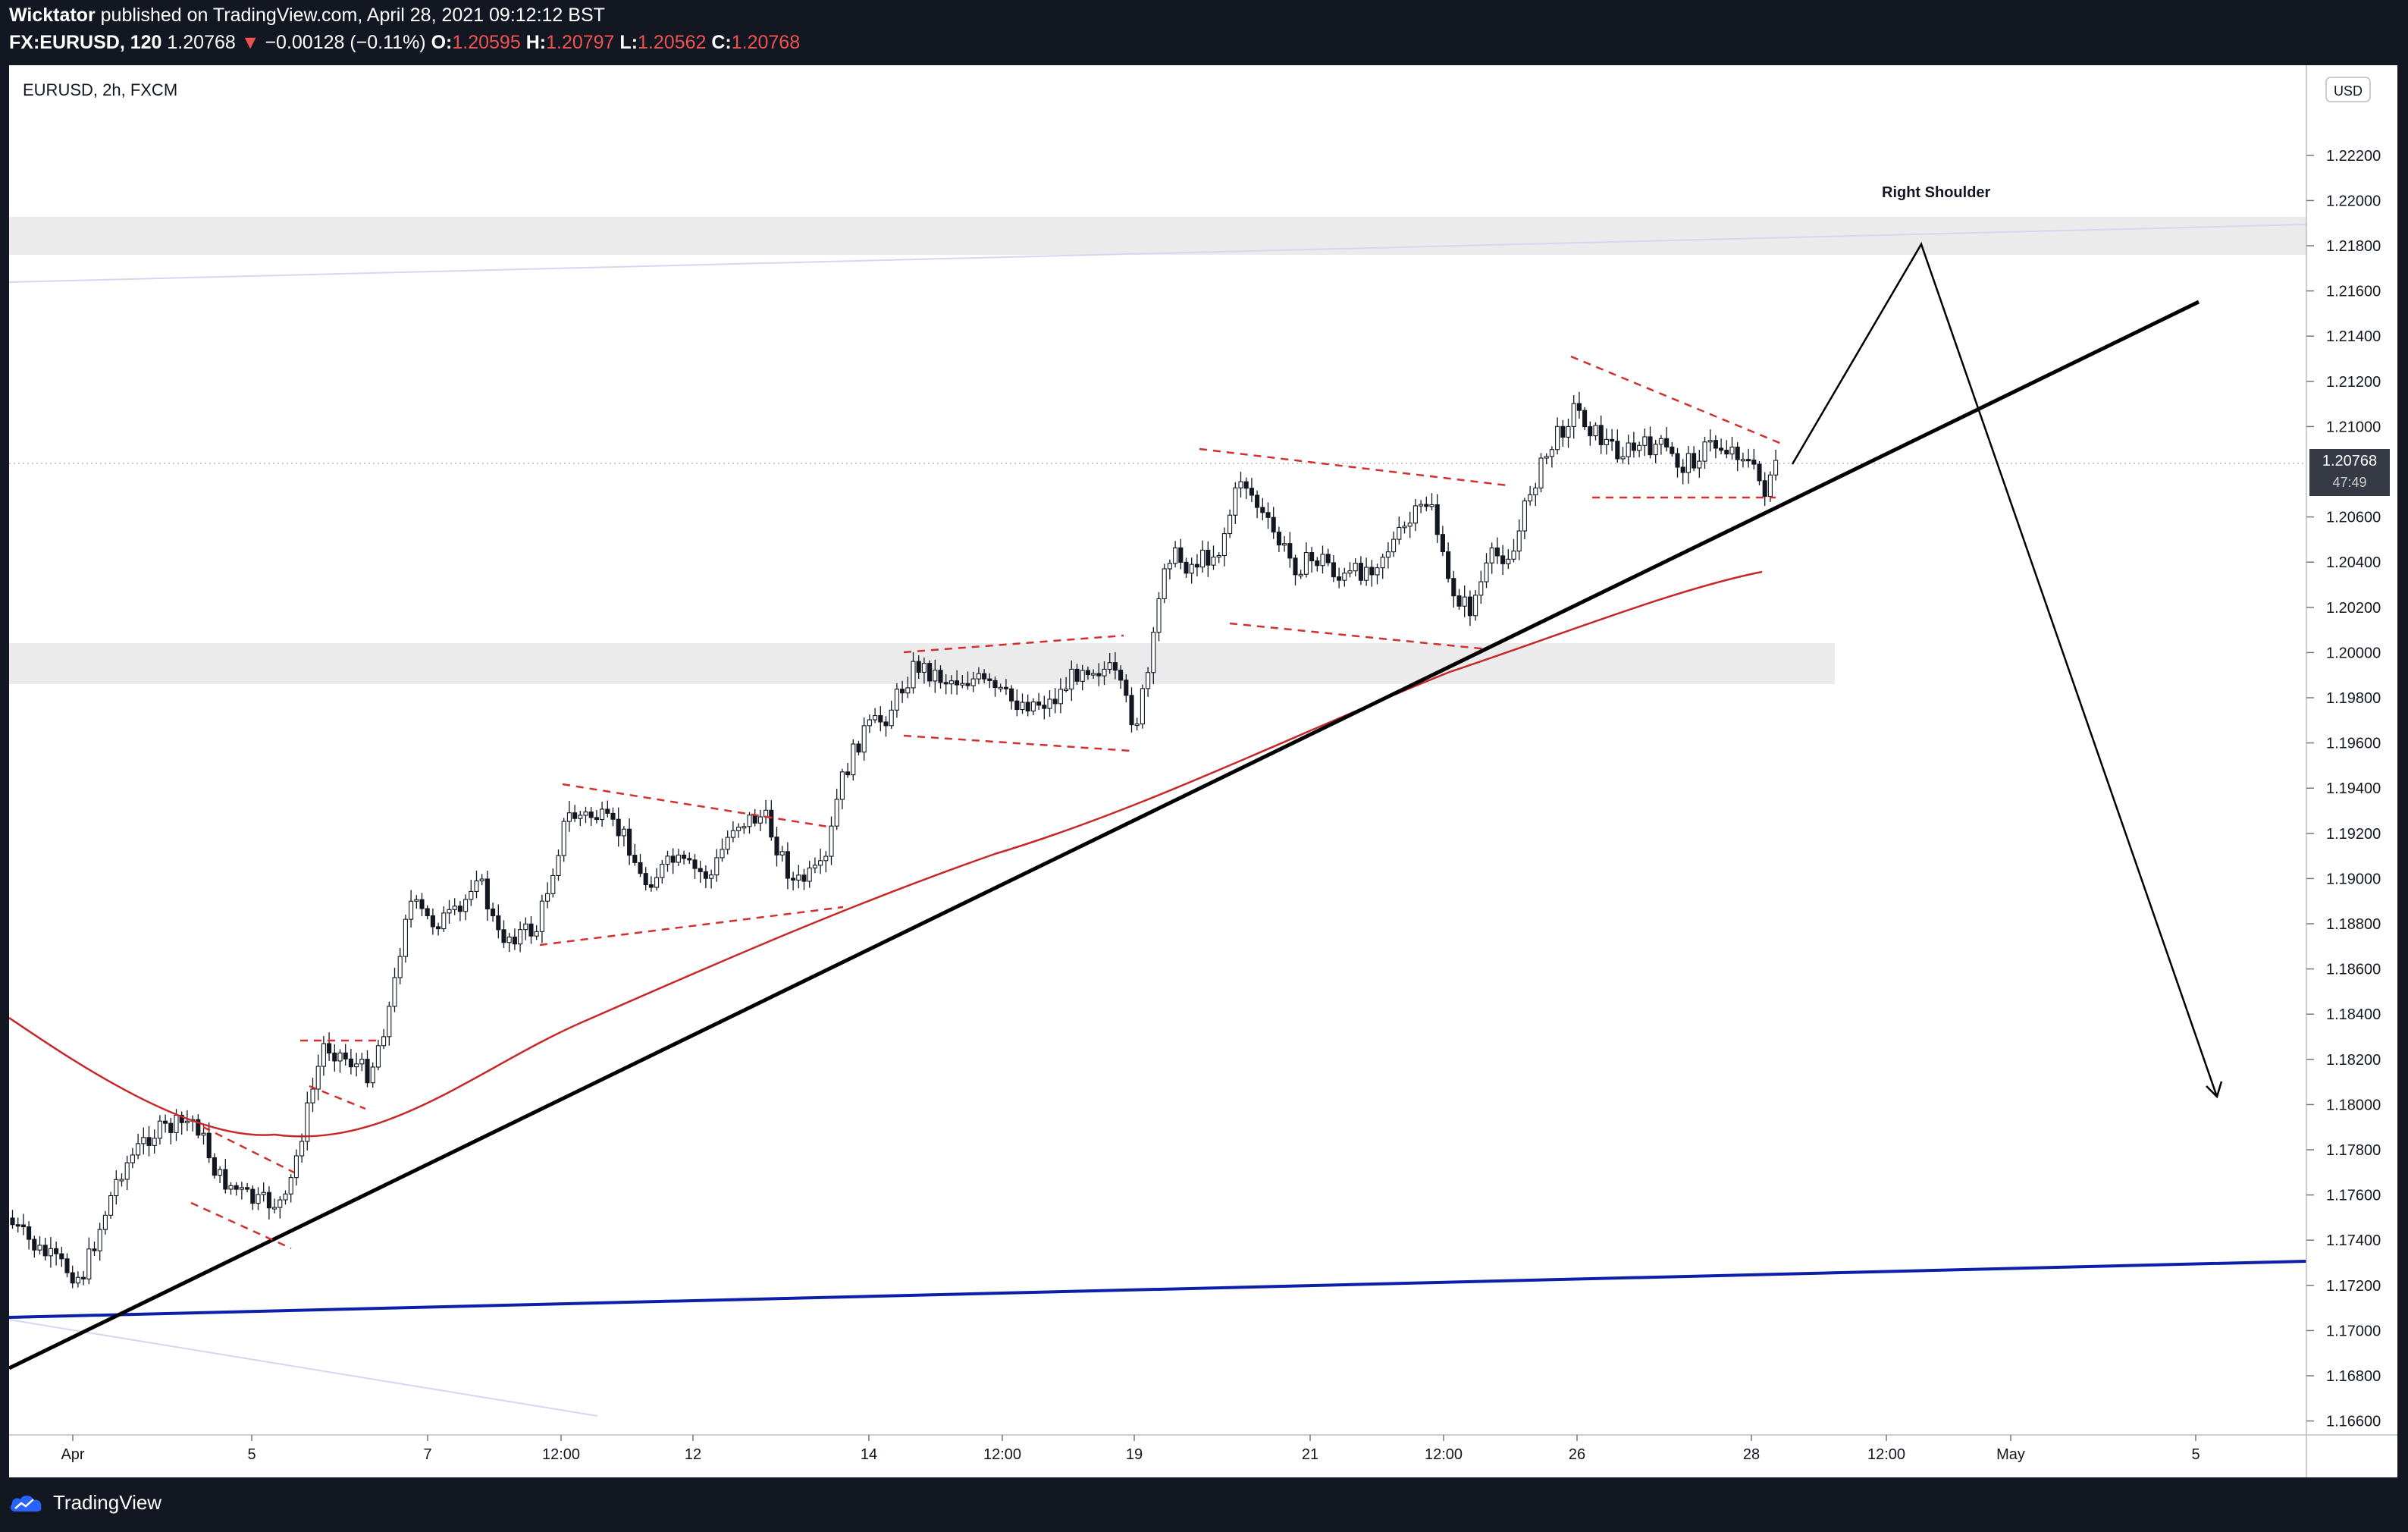 This screenshot has height=1532, width=2408. What do you see at coordinates (2353, 201) in the screenshot?
I see `price-tick-label: 1.22000` at bounding box center [2353, 201].